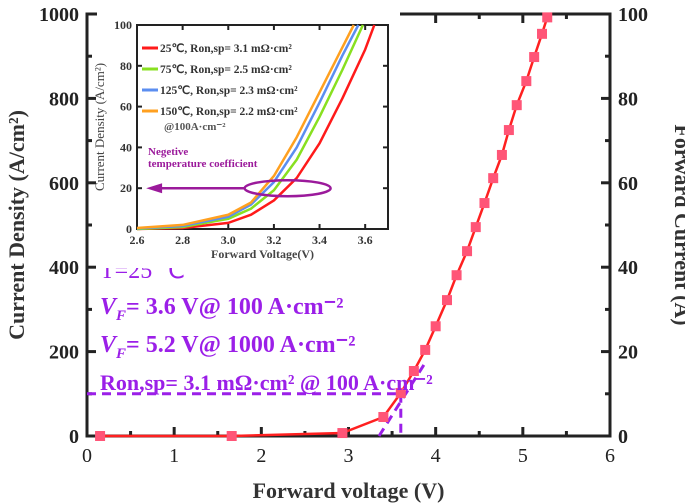  I want to click on x-tick-label: 5, so click(523, 456).